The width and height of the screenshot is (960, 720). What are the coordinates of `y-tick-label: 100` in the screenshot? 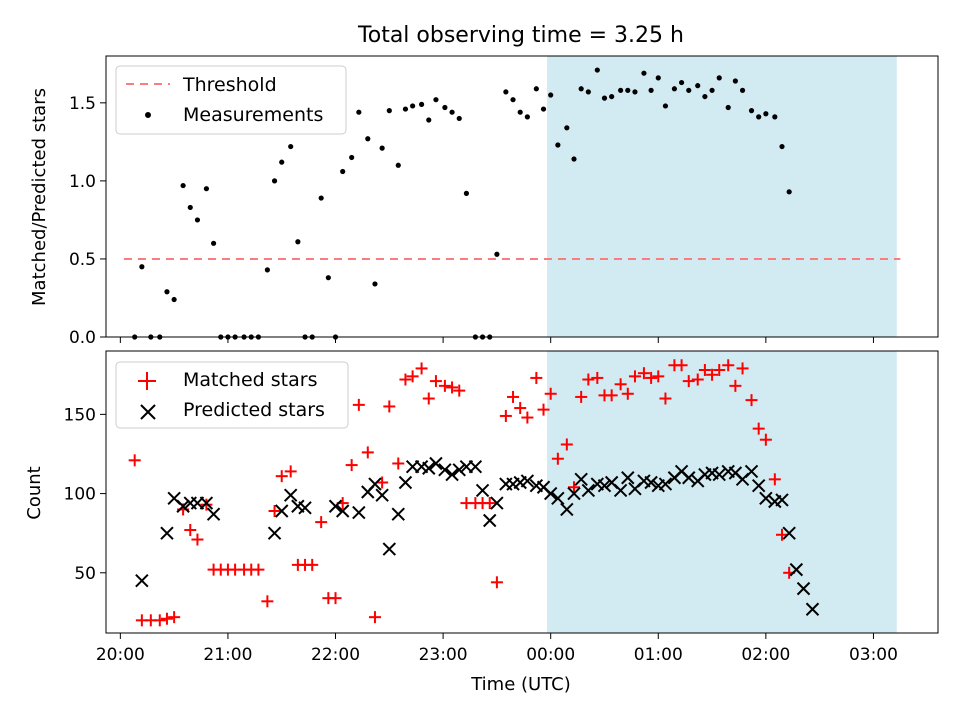 It's located at (80, 495).